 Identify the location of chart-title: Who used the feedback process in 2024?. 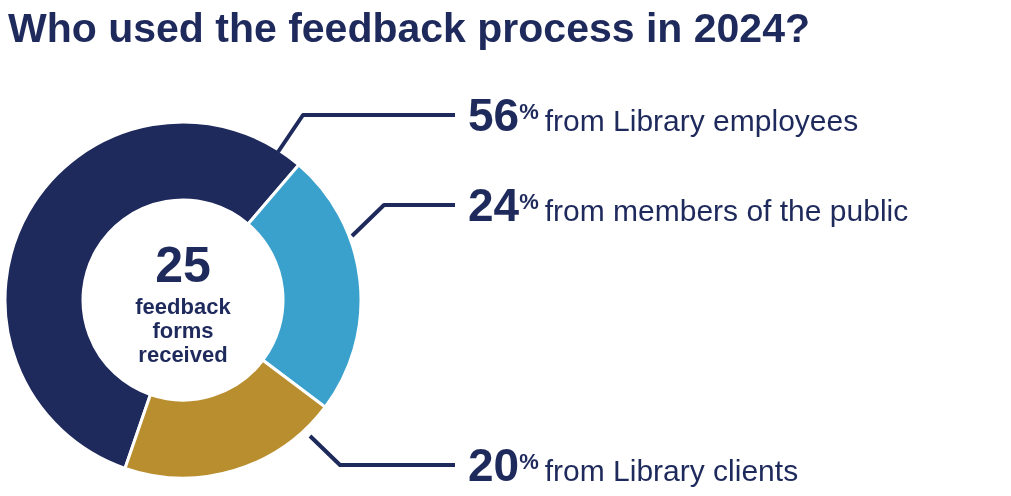
(409, 28).